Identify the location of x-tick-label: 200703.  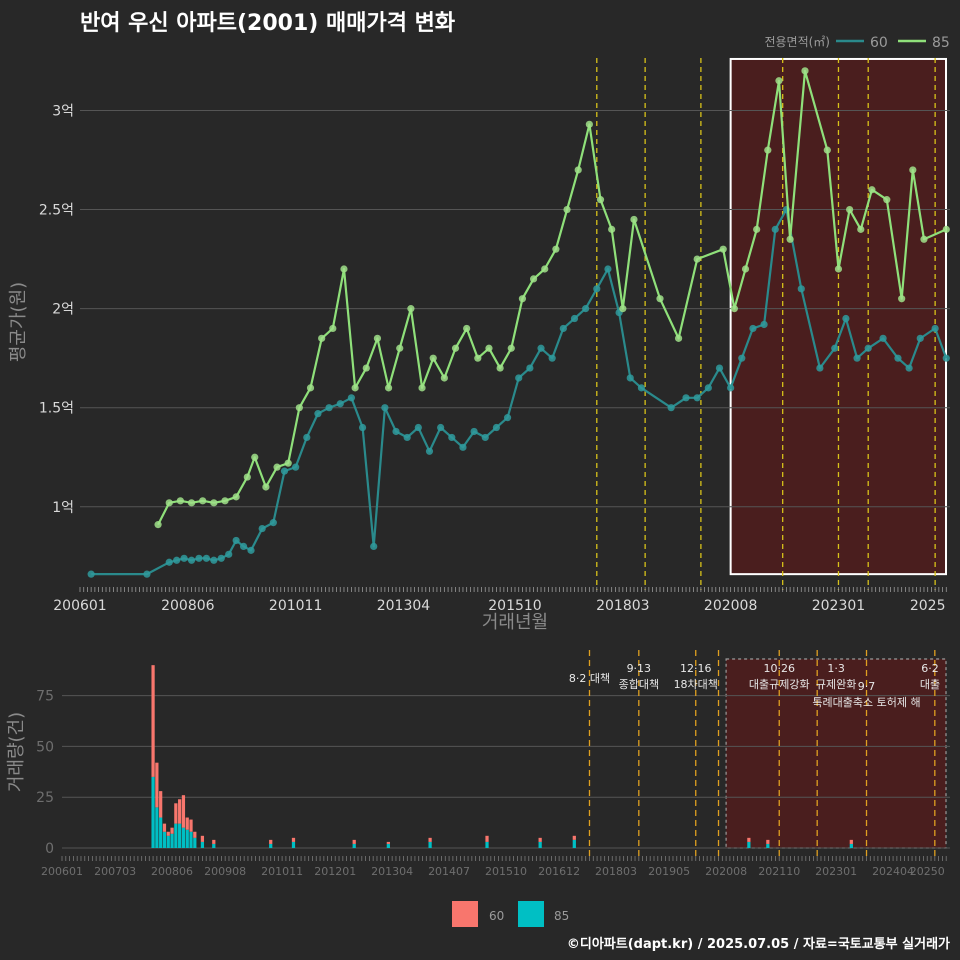
(115, 871).